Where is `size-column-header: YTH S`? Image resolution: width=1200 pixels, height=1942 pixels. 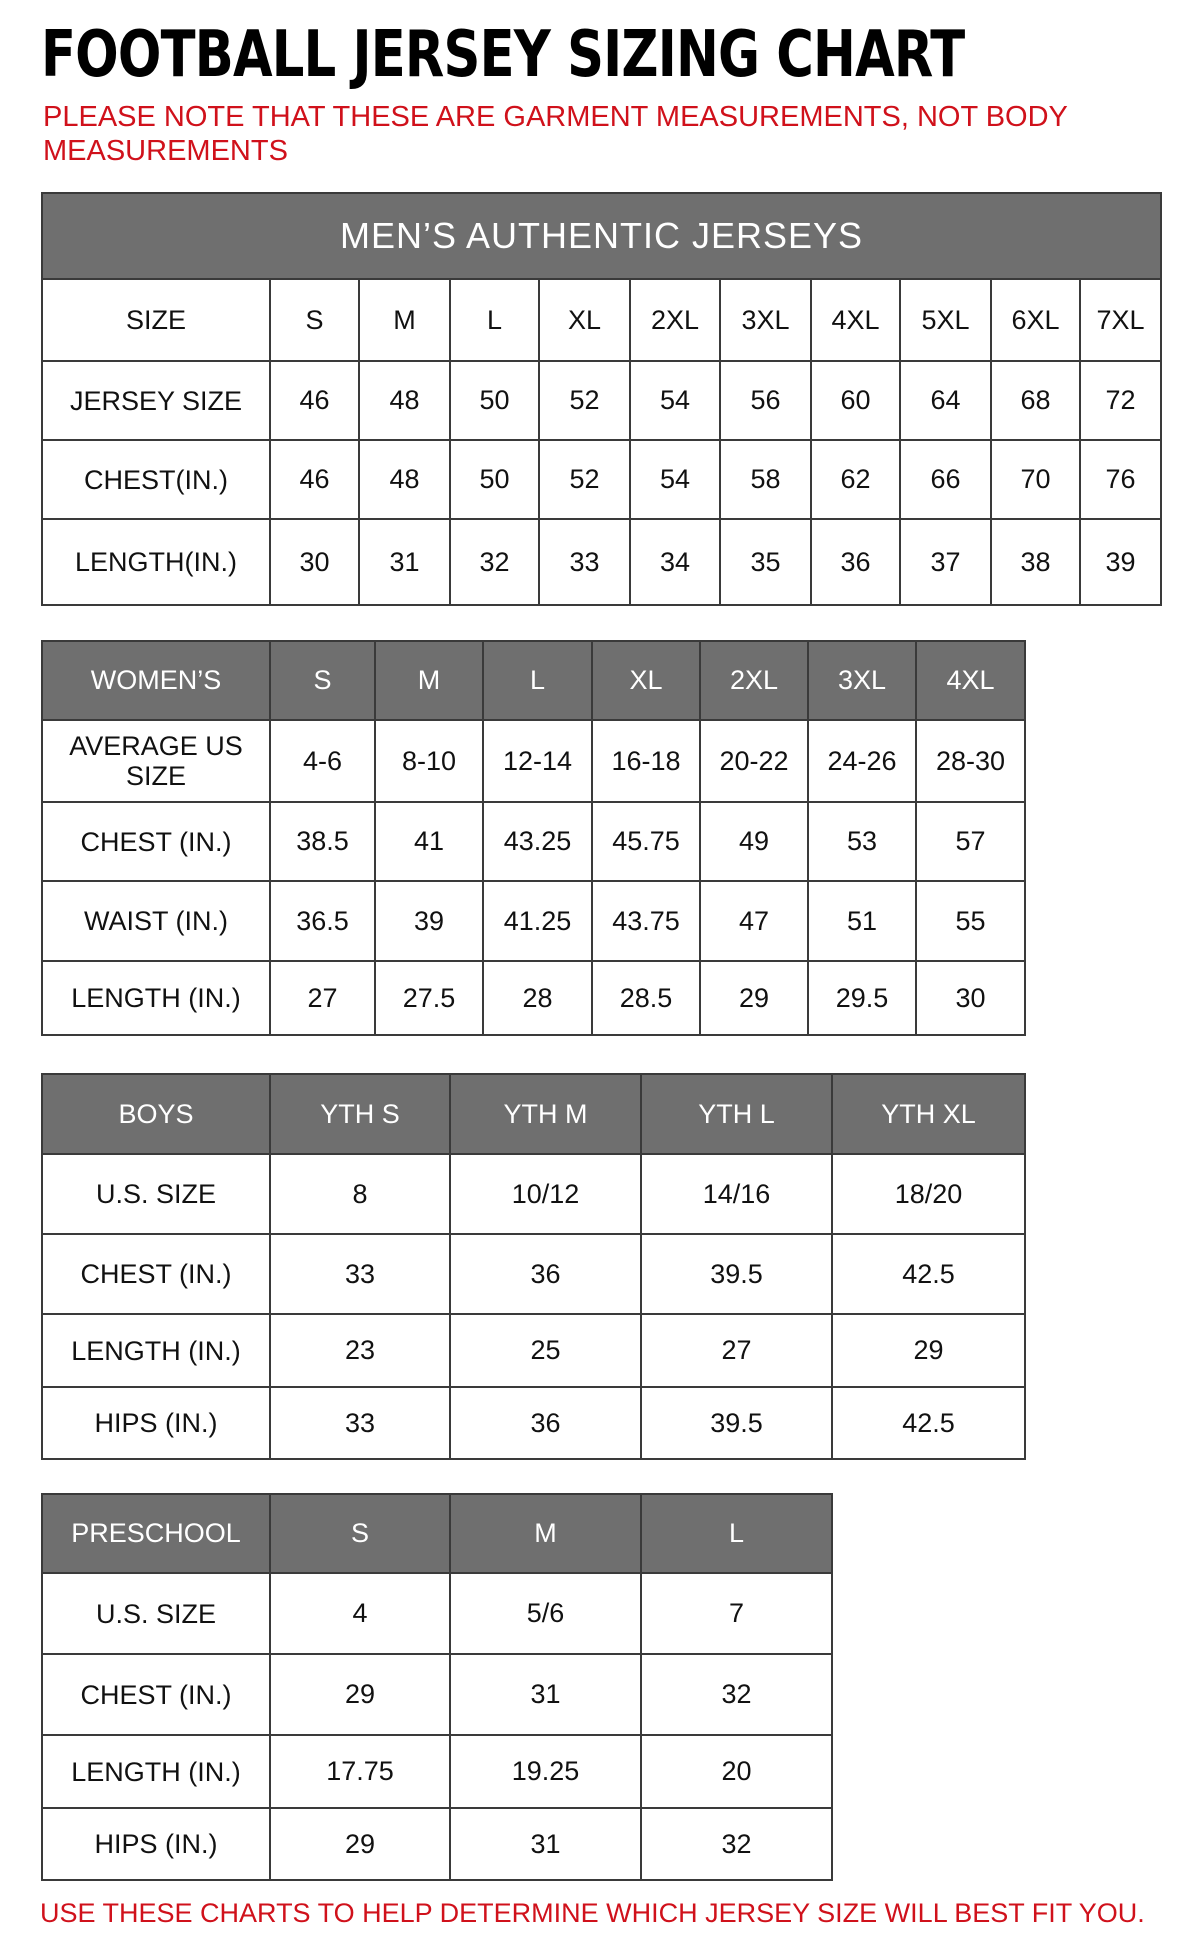 size-column-header: YTH S is located at coordinates (360, 1114).